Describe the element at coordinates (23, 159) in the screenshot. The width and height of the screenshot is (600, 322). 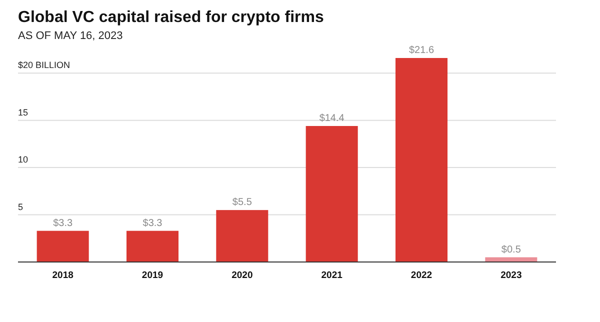
I see `y-tick-label: 10` at that location.